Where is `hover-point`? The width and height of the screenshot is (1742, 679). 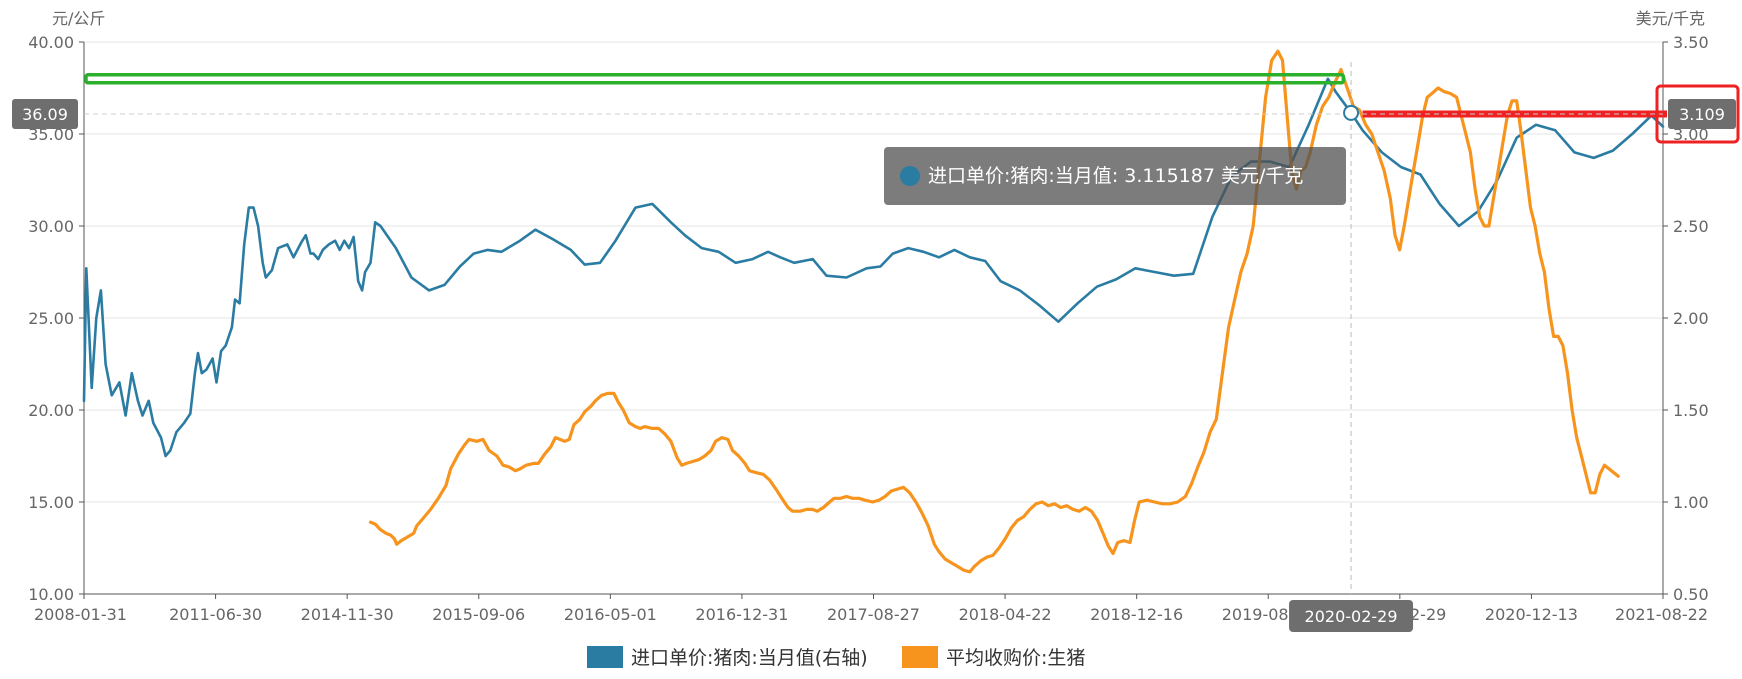 hover-point is located at coordinates (1351, 112).